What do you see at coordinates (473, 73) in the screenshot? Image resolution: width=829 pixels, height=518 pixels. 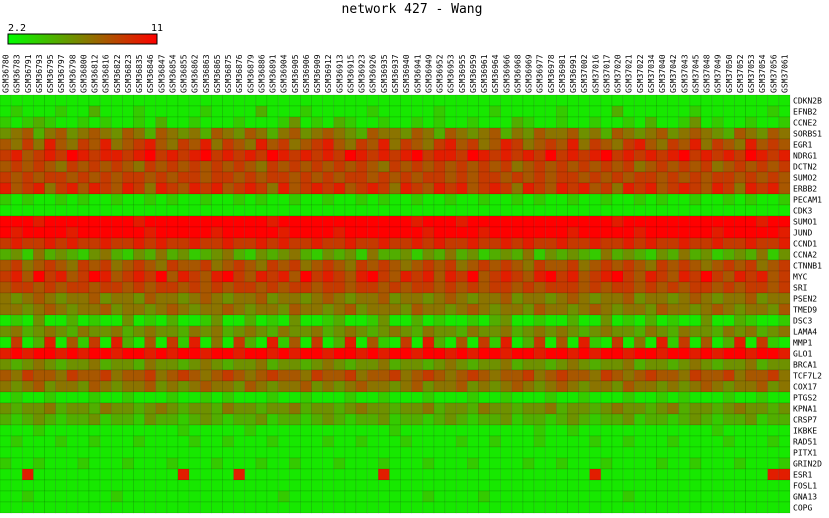 I see `column-label: GSM36959` at bounding box center [473, 73].